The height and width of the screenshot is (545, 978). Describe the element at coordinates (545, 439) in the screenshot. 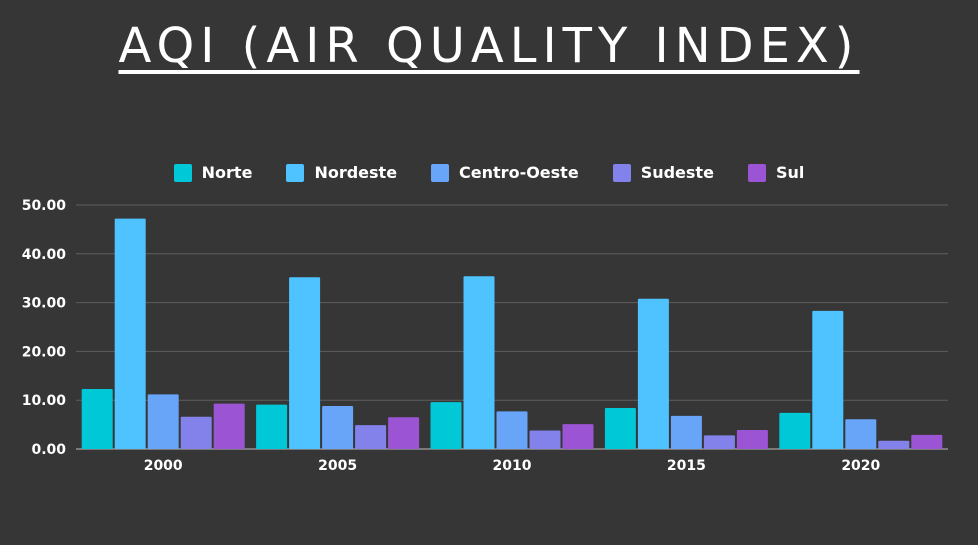

I see `bar-sudeste-2010` at that location.